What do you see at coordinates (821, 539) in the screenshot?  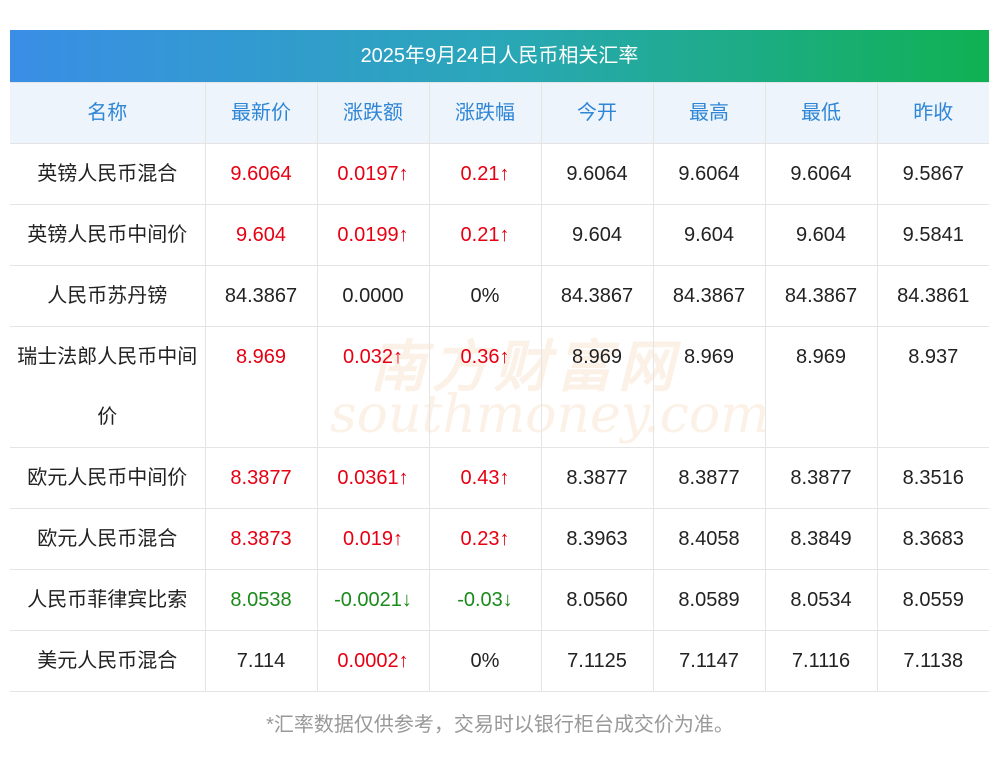 I see `value-cell: 8.3849` at bounding box center [821, 539].